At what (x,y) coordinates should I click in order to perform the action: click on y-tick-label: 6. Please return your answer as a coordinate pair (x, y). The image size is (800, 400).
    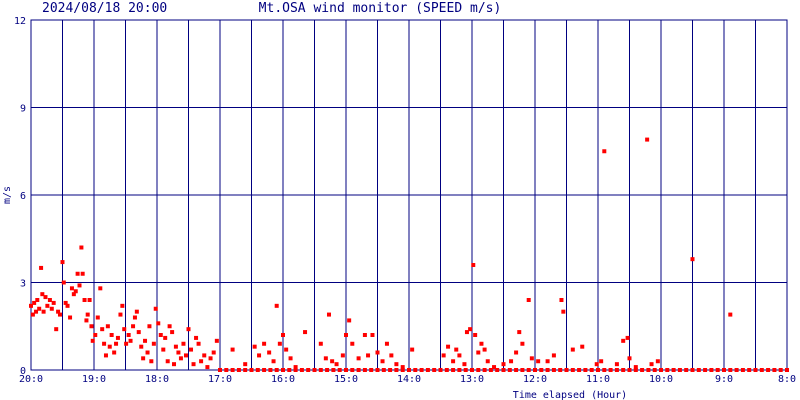
    Looking at the image, I should click on (23, 196).